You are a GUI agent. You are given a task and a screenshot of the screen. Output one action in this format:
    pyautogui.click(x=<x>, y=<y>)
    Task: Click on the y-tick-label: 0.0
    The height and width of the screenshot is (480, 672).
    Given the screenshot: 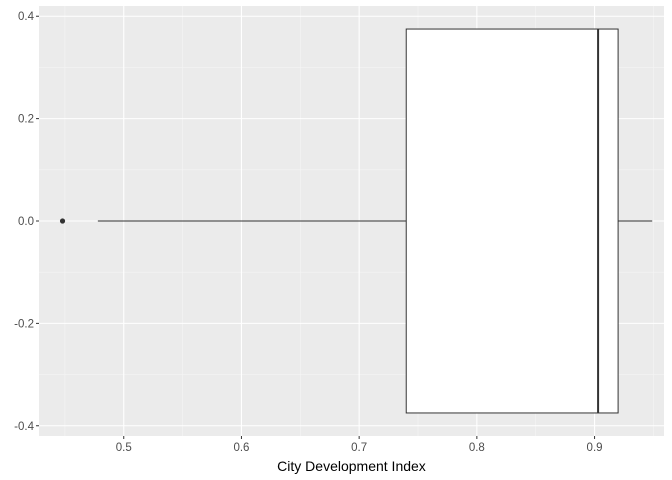 What is the action you would take?
    pyautogui.click(x=26, y=222)
    